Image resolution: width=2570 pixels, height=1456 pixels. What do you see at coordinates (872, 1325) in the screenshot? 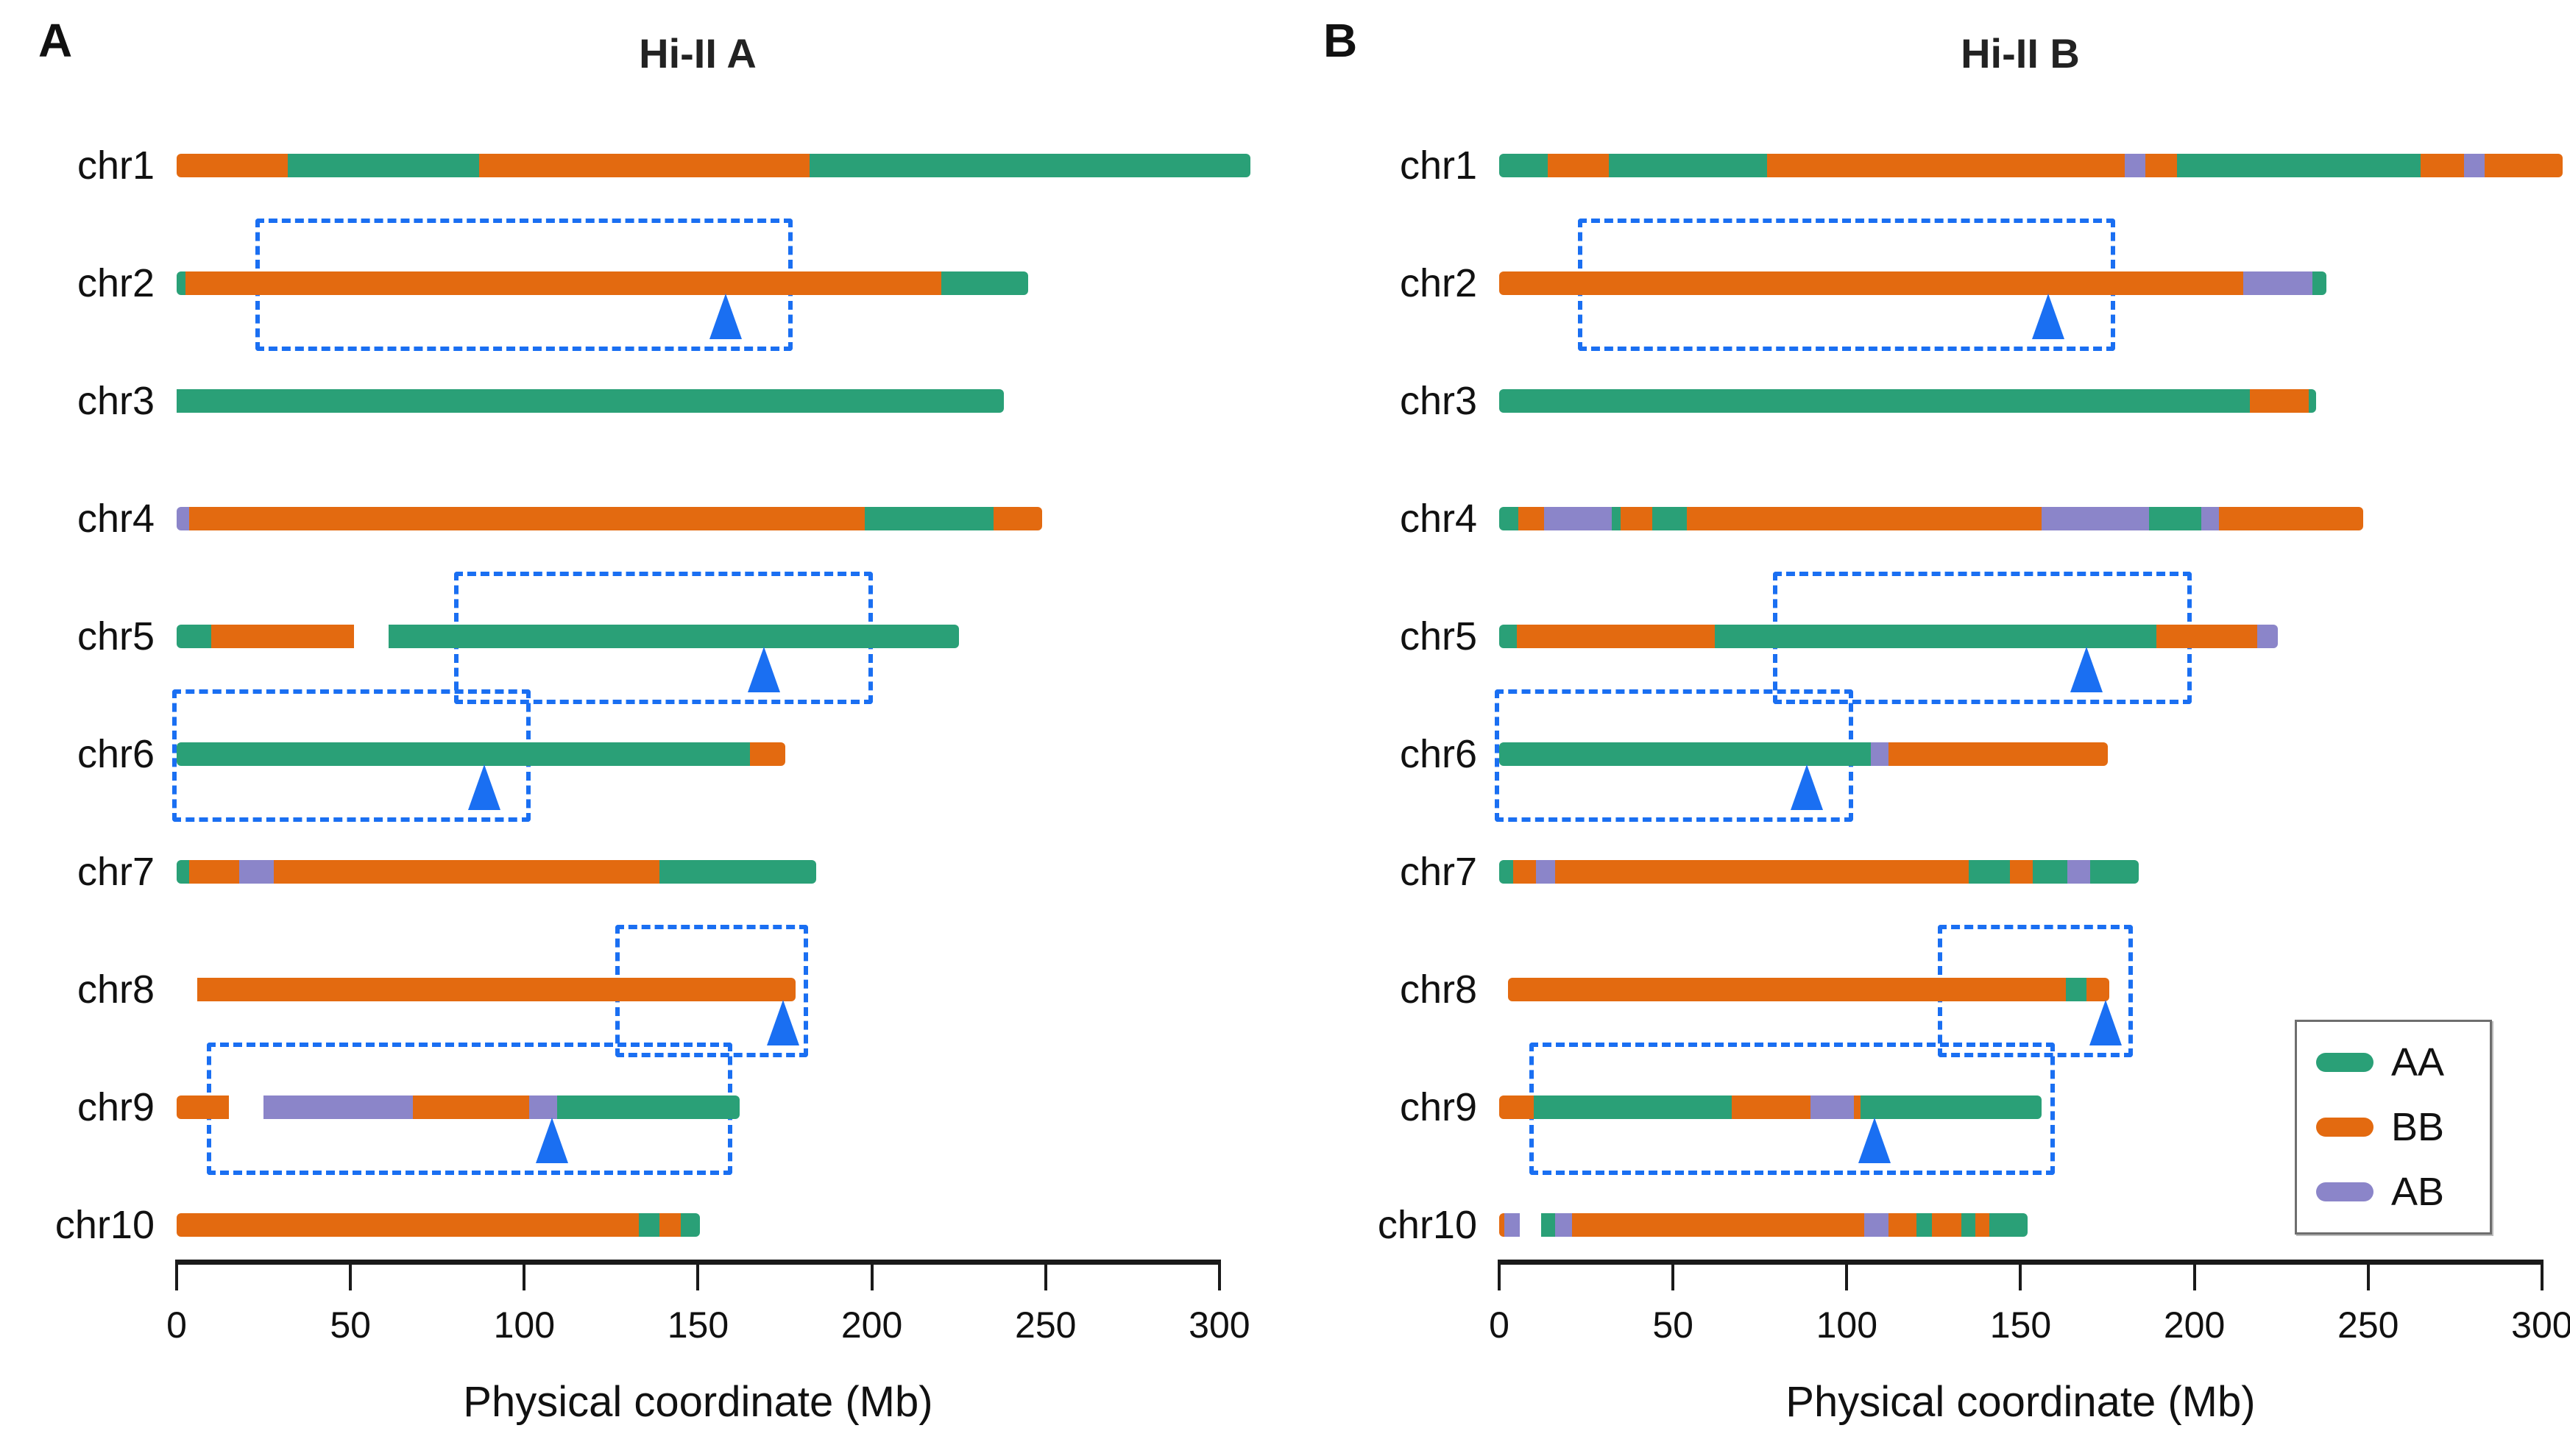
I see `axis-tick-label: 200` at bounding box center [872, 1325].